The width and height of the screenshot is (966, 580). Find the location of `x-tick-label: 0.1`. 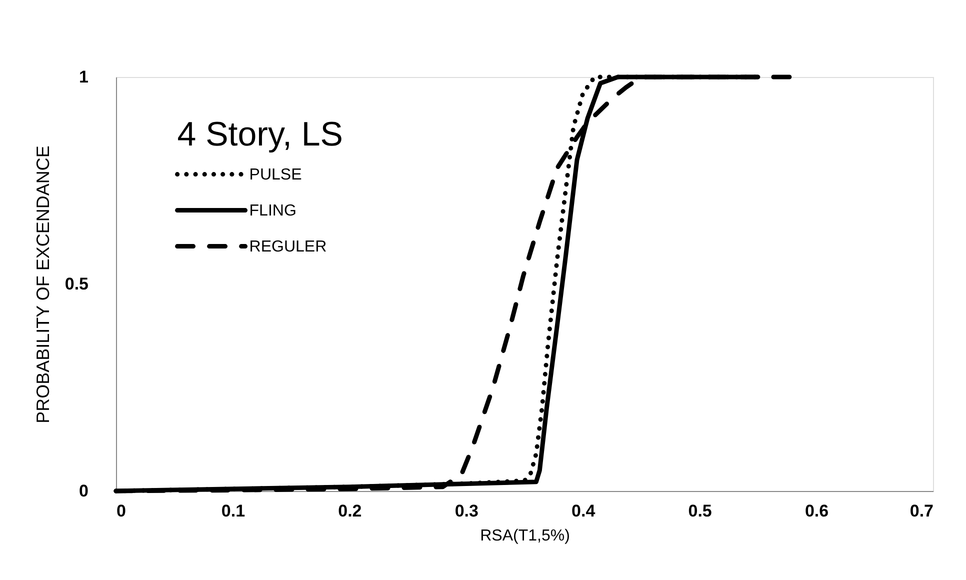

x-tick-label: 0.1 is located at coordinates (233, 511).